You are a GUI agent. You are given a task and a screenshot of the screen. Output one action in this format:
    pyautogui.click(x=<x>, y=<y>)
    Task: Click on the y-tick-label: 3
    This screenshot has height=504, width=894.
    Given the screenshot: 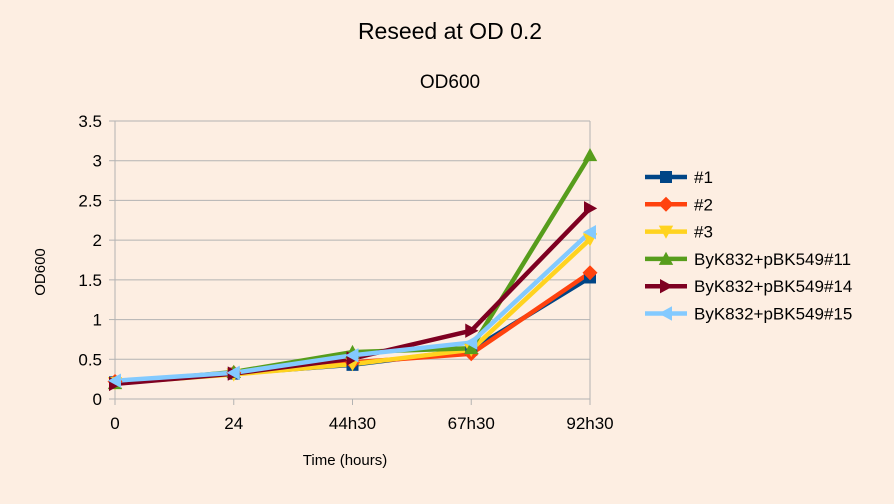 What is the action you would take?
    pyautogui.click(x=97, y=161)
    